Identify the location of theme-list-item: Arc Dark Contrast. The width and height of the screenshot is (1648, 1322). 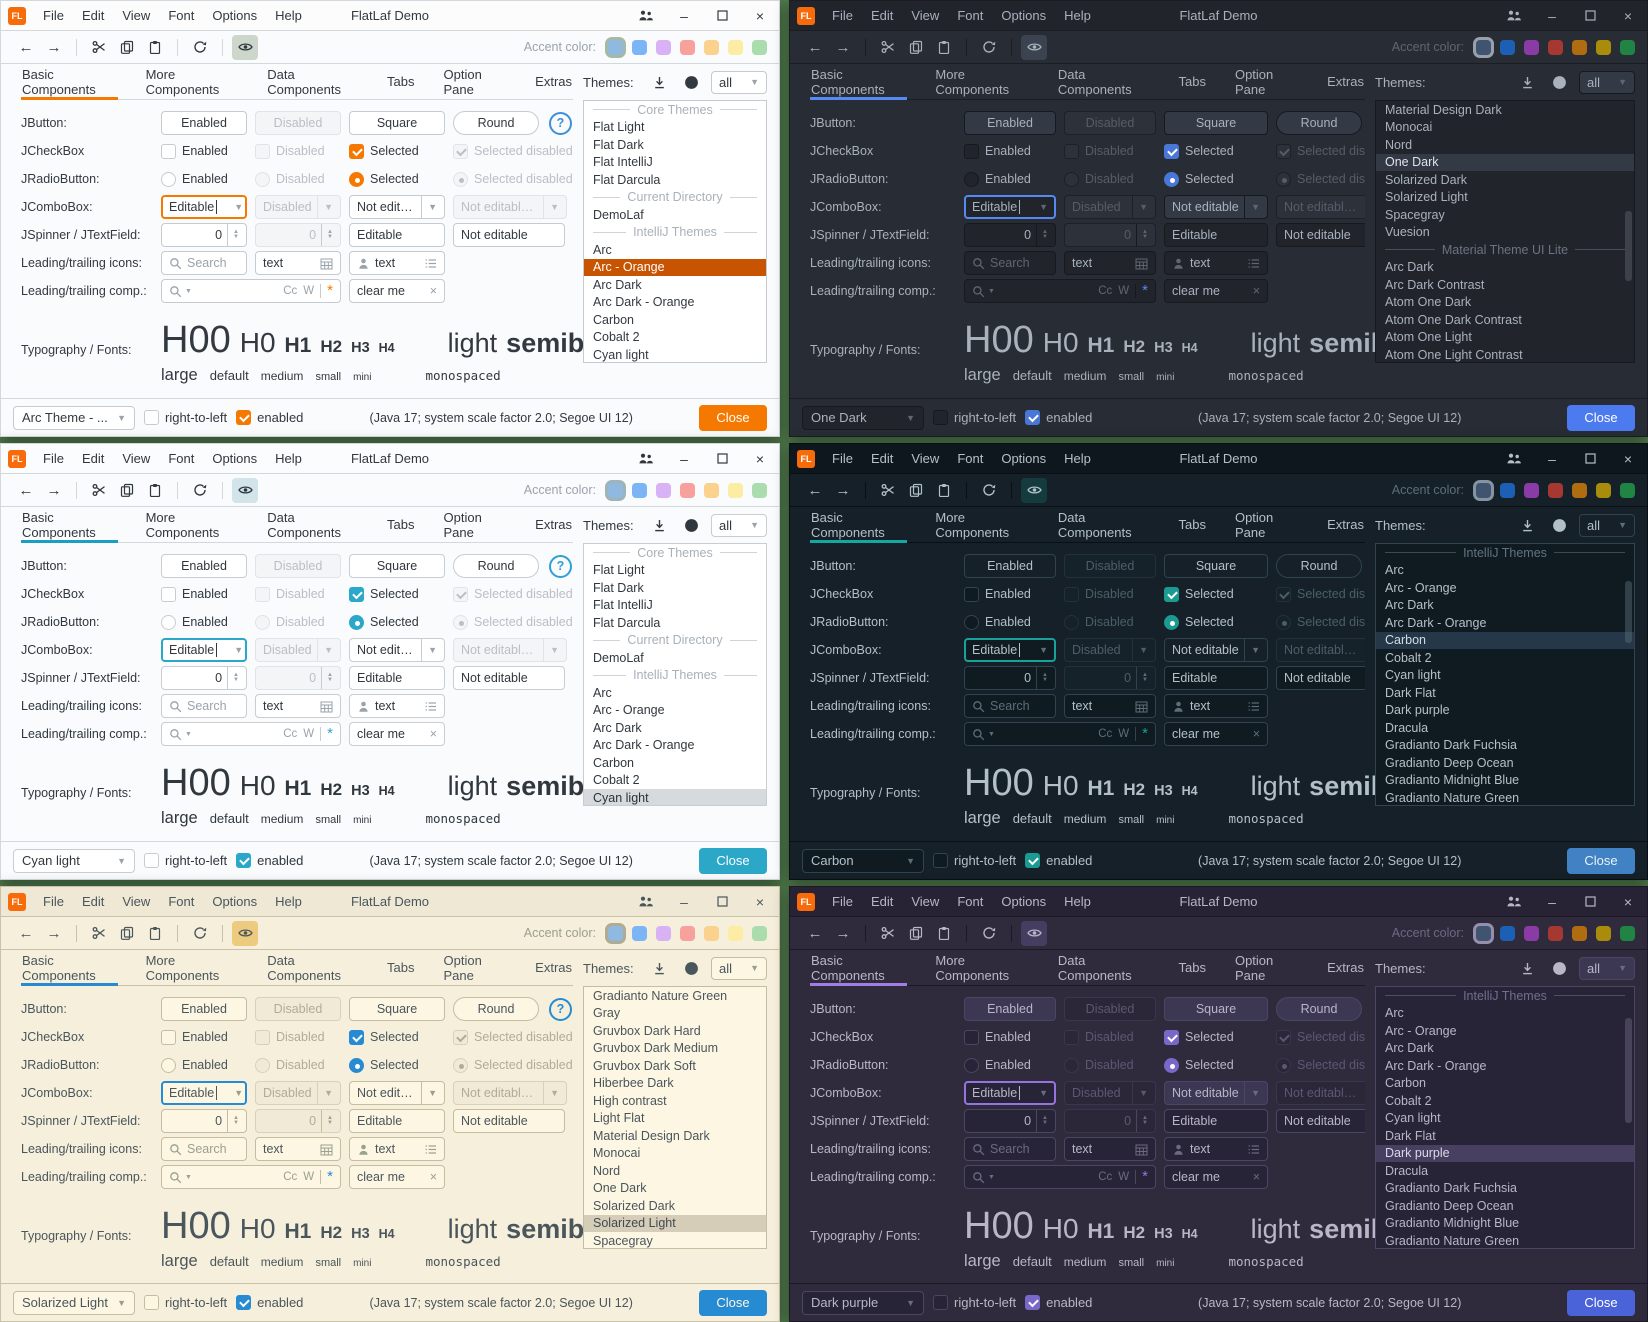
(1505, 285).